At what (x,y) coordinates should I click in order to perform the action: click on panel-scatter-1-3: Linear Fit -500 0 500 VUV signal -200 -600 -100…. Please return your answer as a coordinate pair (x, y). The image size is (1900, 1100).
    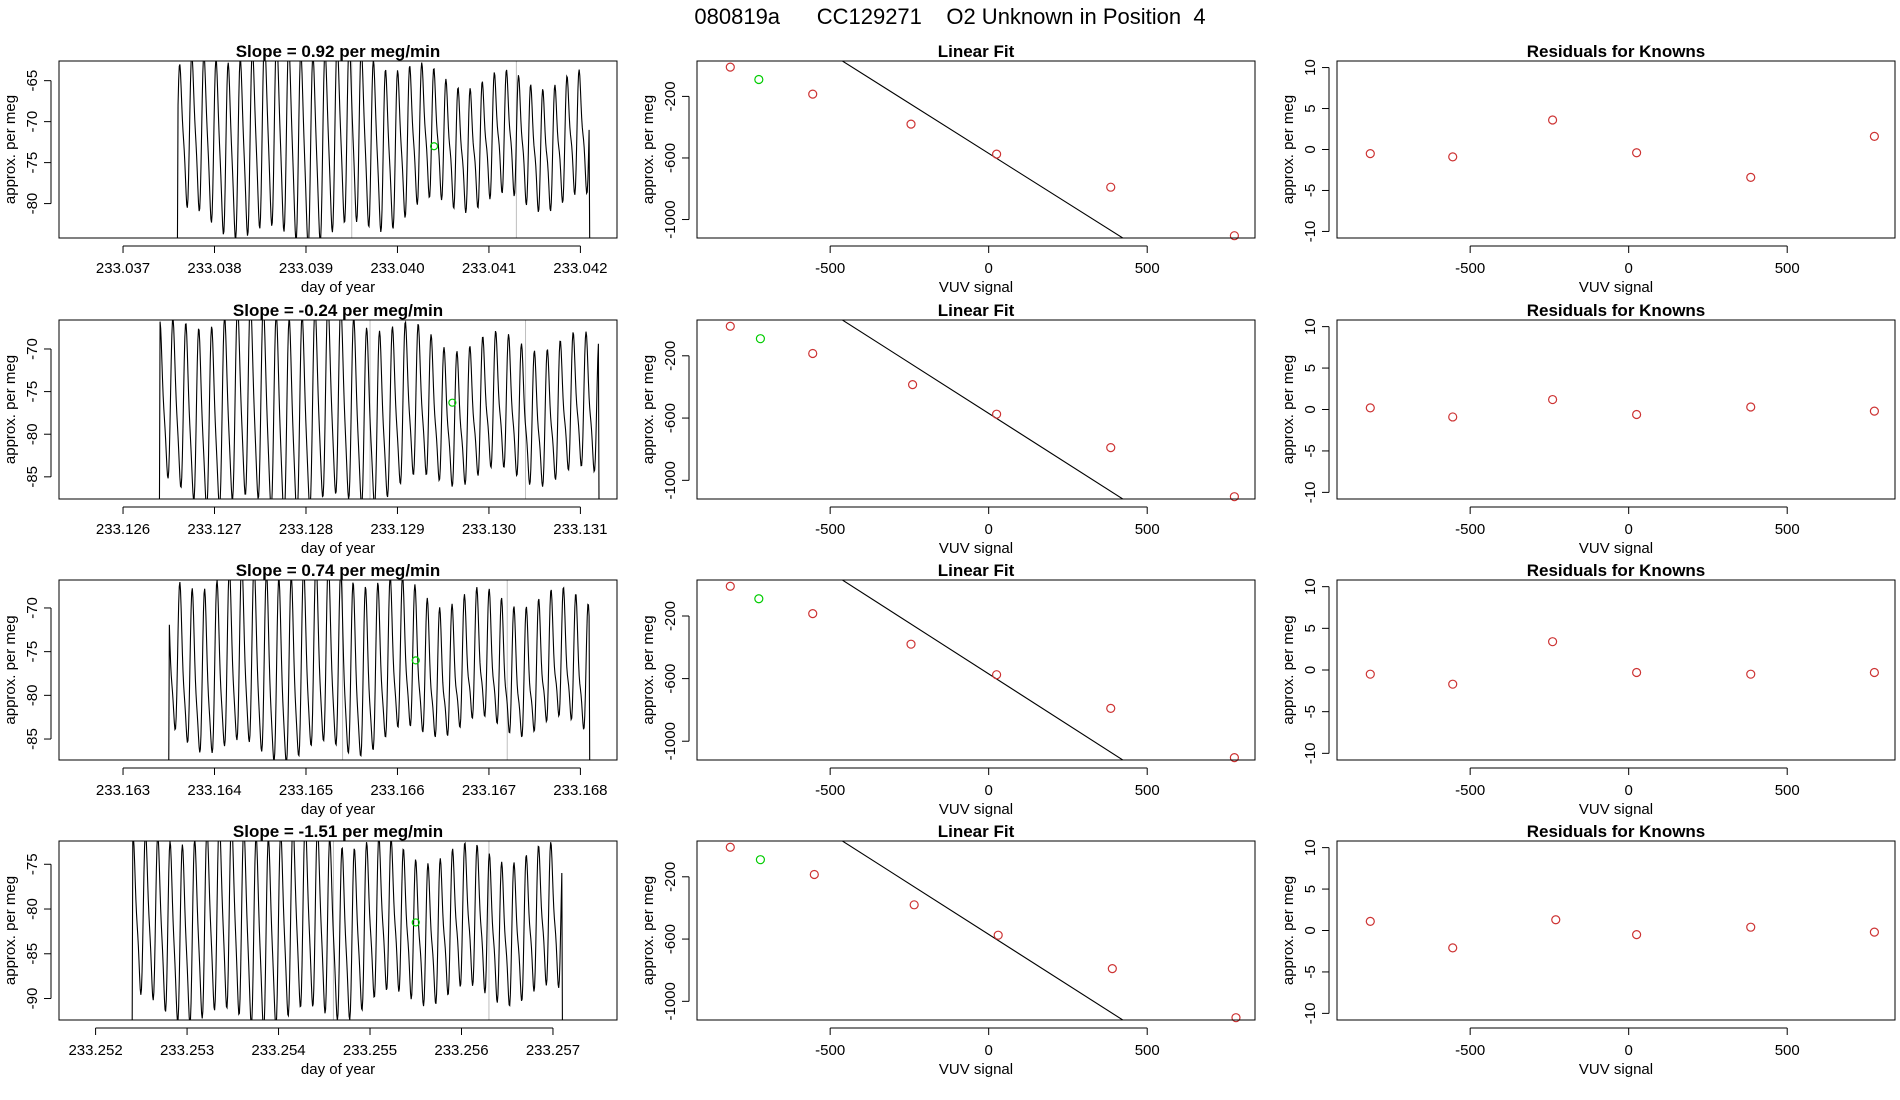
    Looking at the image, I should click on (948, 950).